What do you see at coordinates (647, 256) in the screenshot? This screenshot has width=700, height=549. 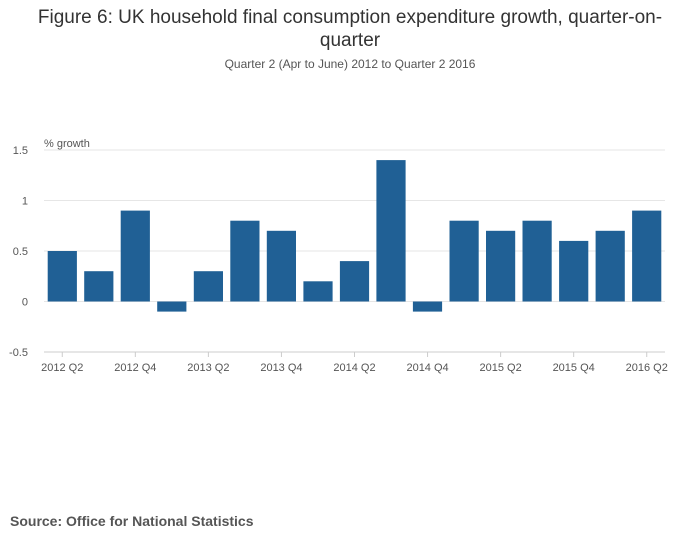 I see `bar-2016-q2` at bounding box center [647, 256].